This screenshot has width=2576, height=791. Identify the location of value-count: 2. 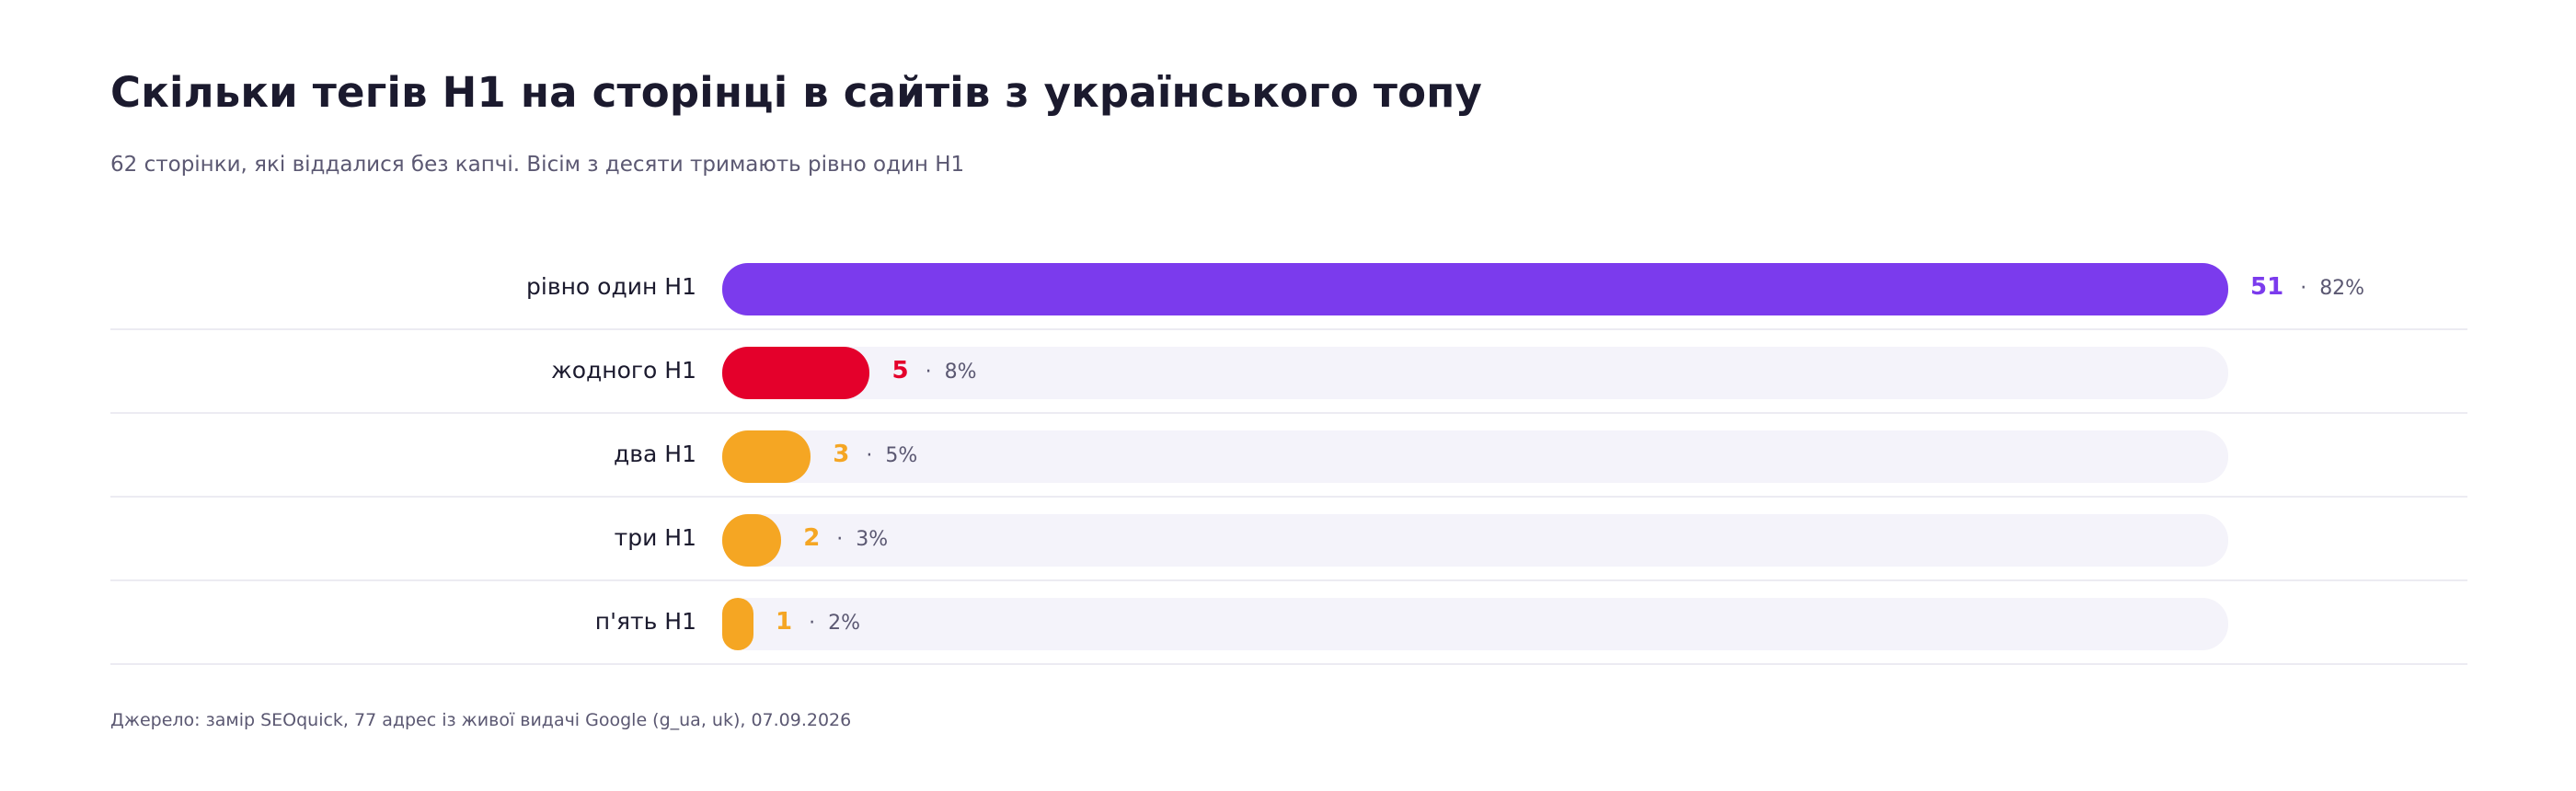
(812, 538).